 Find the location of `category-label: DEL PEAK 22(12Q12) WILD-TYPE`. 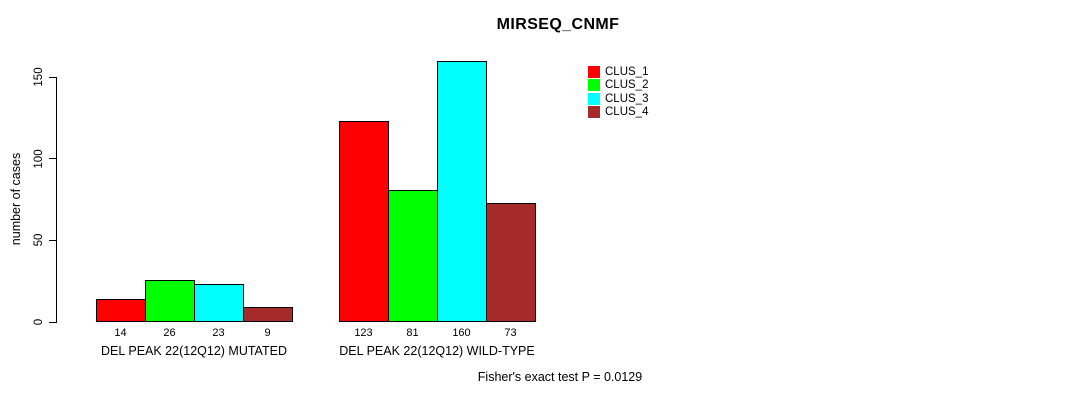

category-label: DEL PEAK 22(12Q12) WILD-TYPE is located at coordinates (437, 351).